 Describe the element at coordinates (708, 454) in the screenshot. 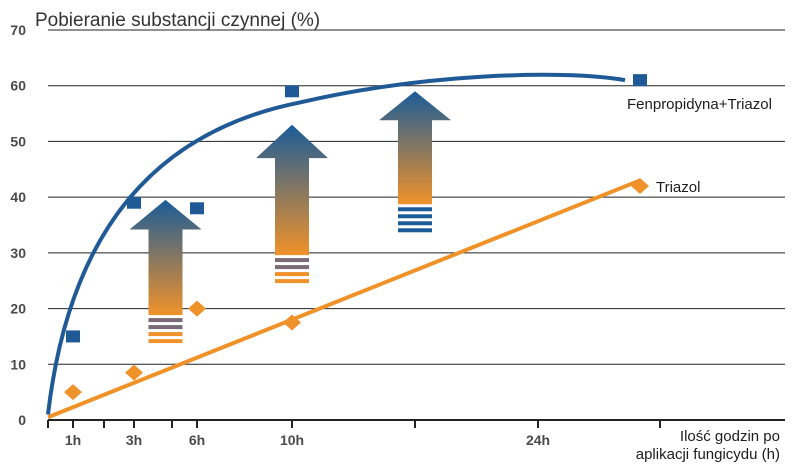

I see `x-axis-label-line-2: aplikacji fungicydu (h)` at that location.